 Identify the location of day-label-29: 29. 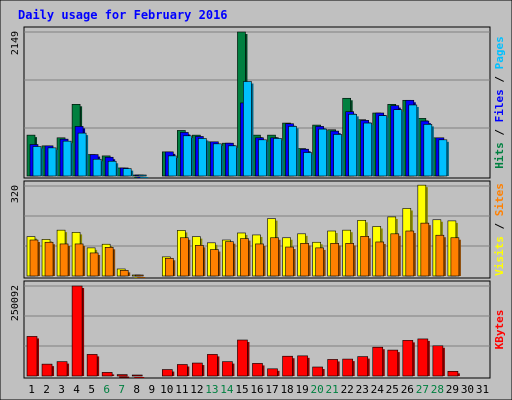
(452, 389).